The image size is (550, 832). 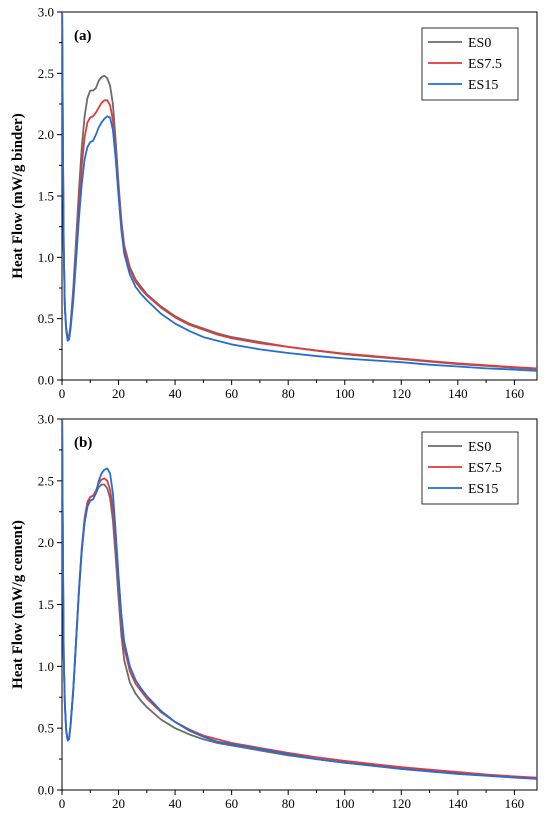 I want to click on y-axis-title: Heat Flow (mW/g binder), so click(x=18, y=195).